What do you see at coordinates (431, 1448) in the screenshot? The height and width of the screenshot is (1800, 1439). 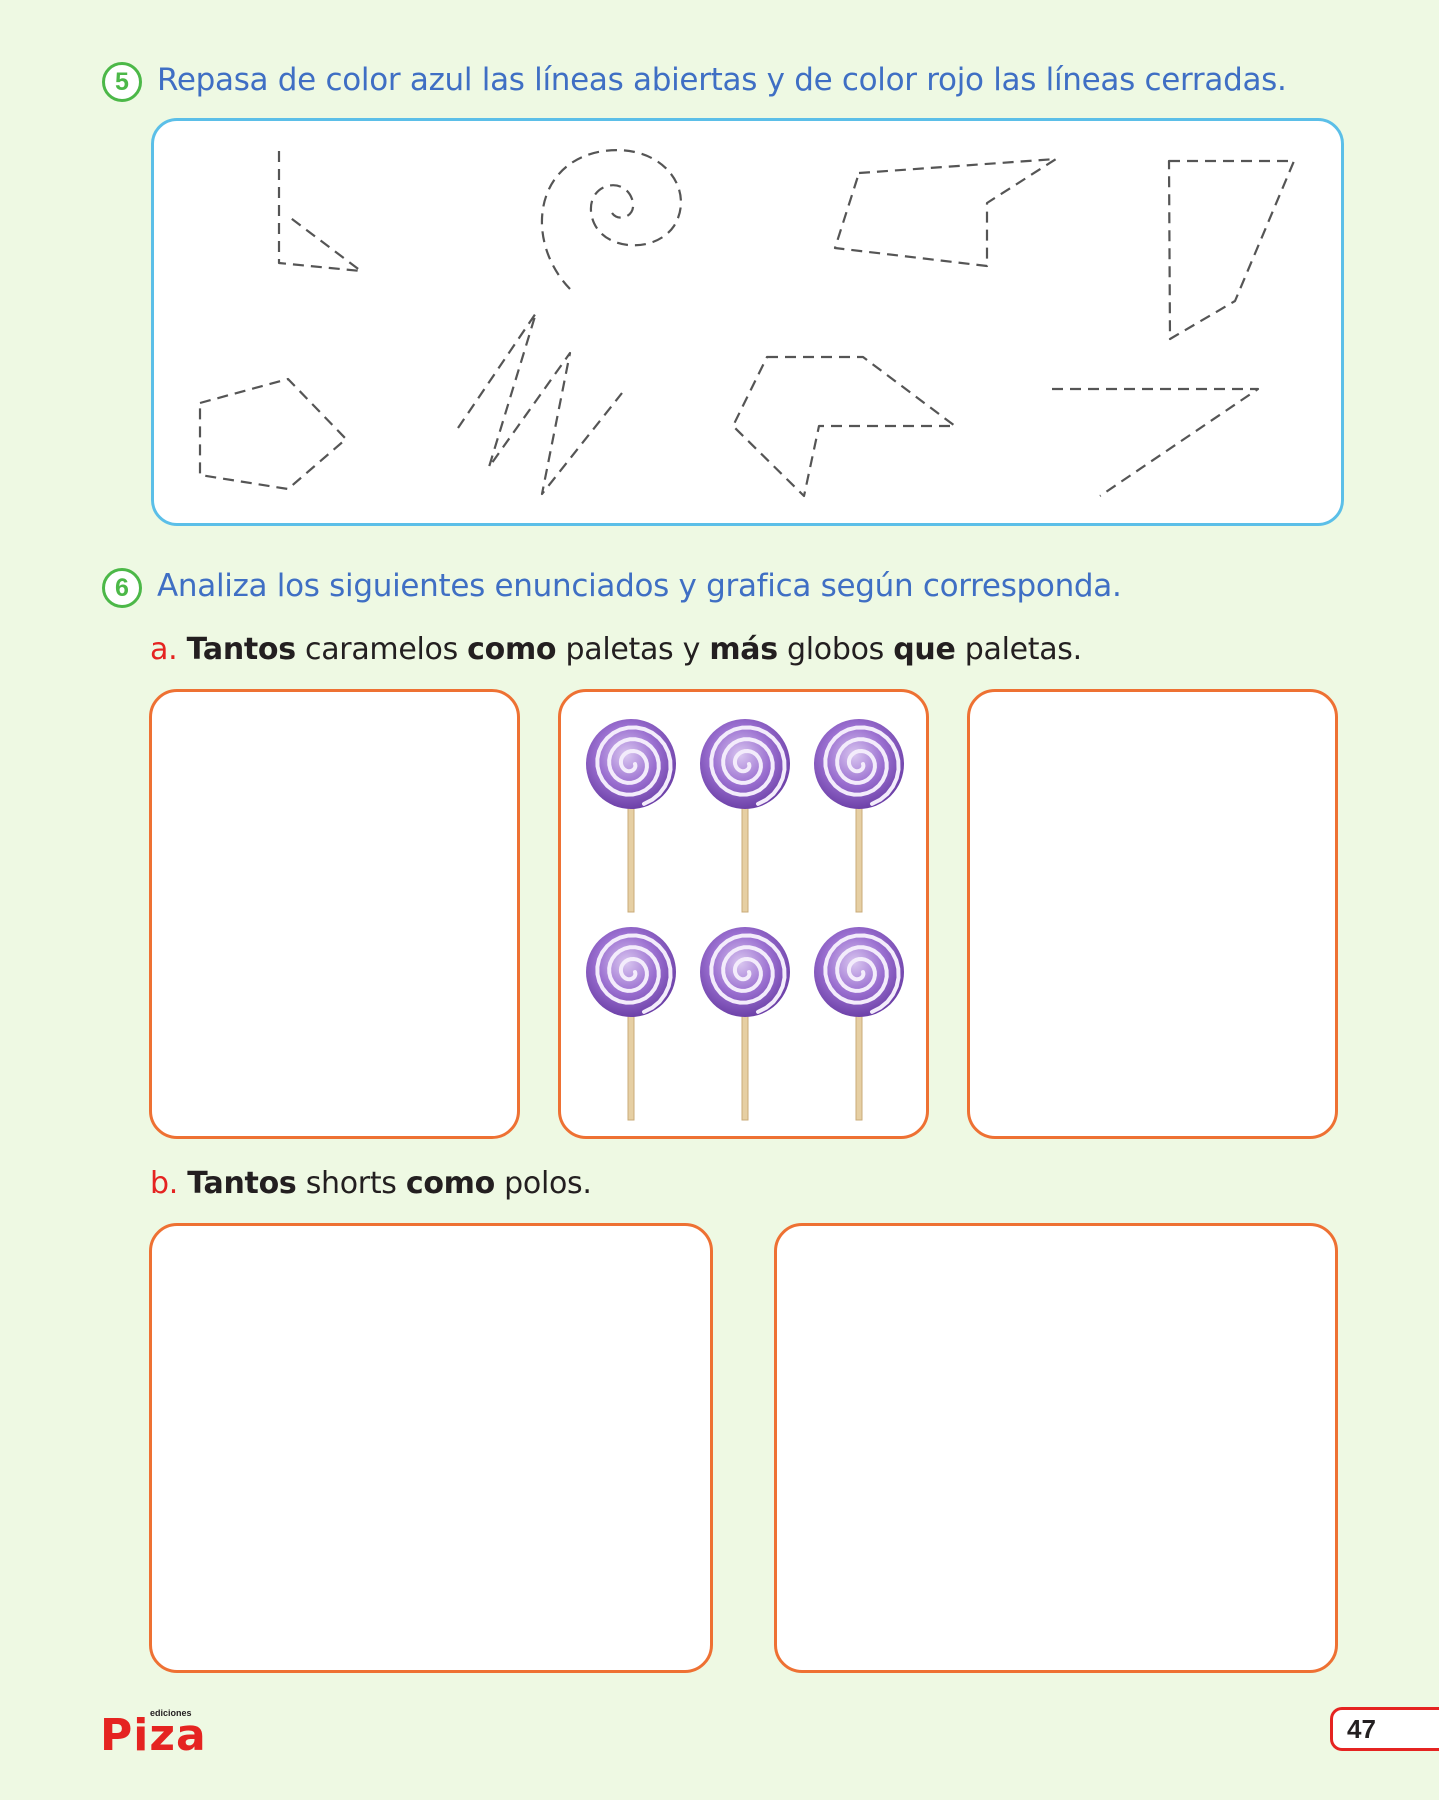 I see `answer-box-shorts` at bounding box center [431, 1448].